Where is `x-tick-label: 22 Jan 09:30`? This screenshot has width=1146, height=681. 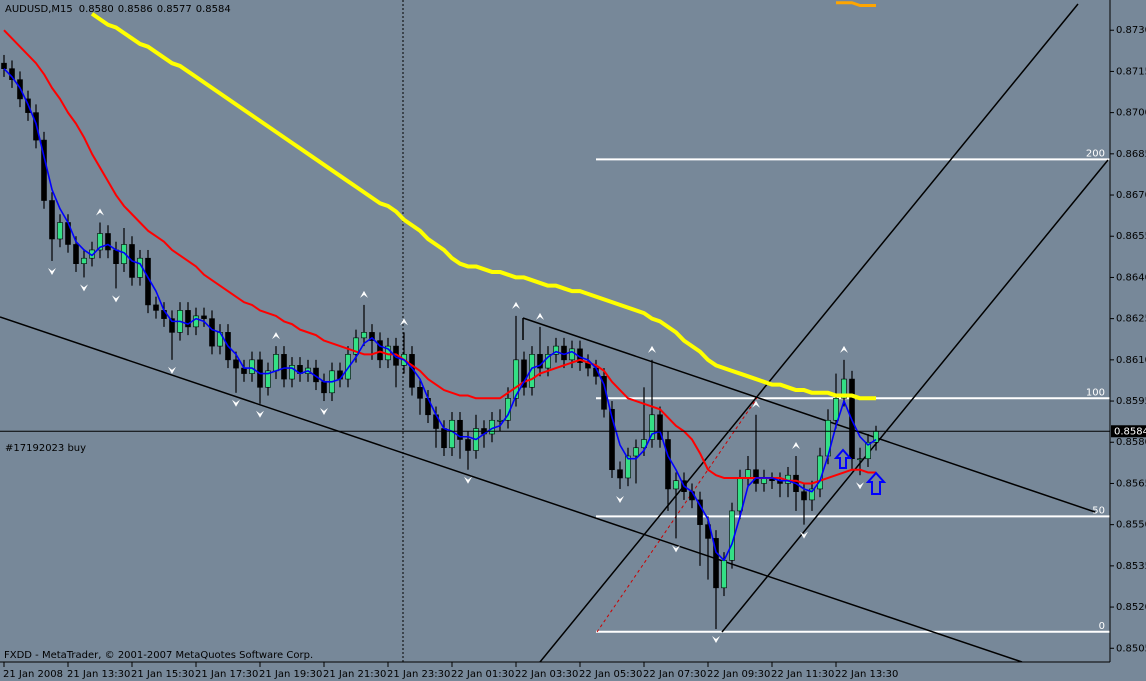 x-tick-label: 22 Jan 09:30 is located at coordinates (738, 674).